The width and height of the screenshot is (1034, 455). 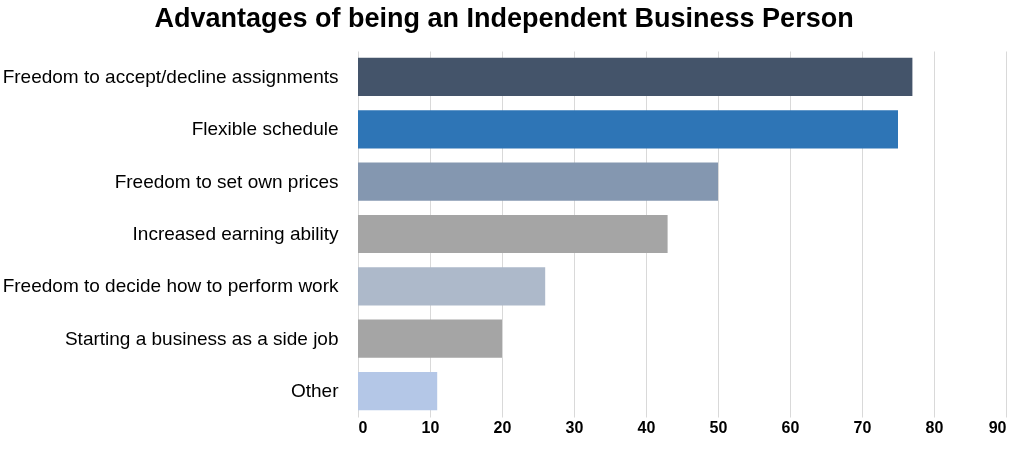 I want to click on x-tick-label: 90, so click(x=997, y=427).